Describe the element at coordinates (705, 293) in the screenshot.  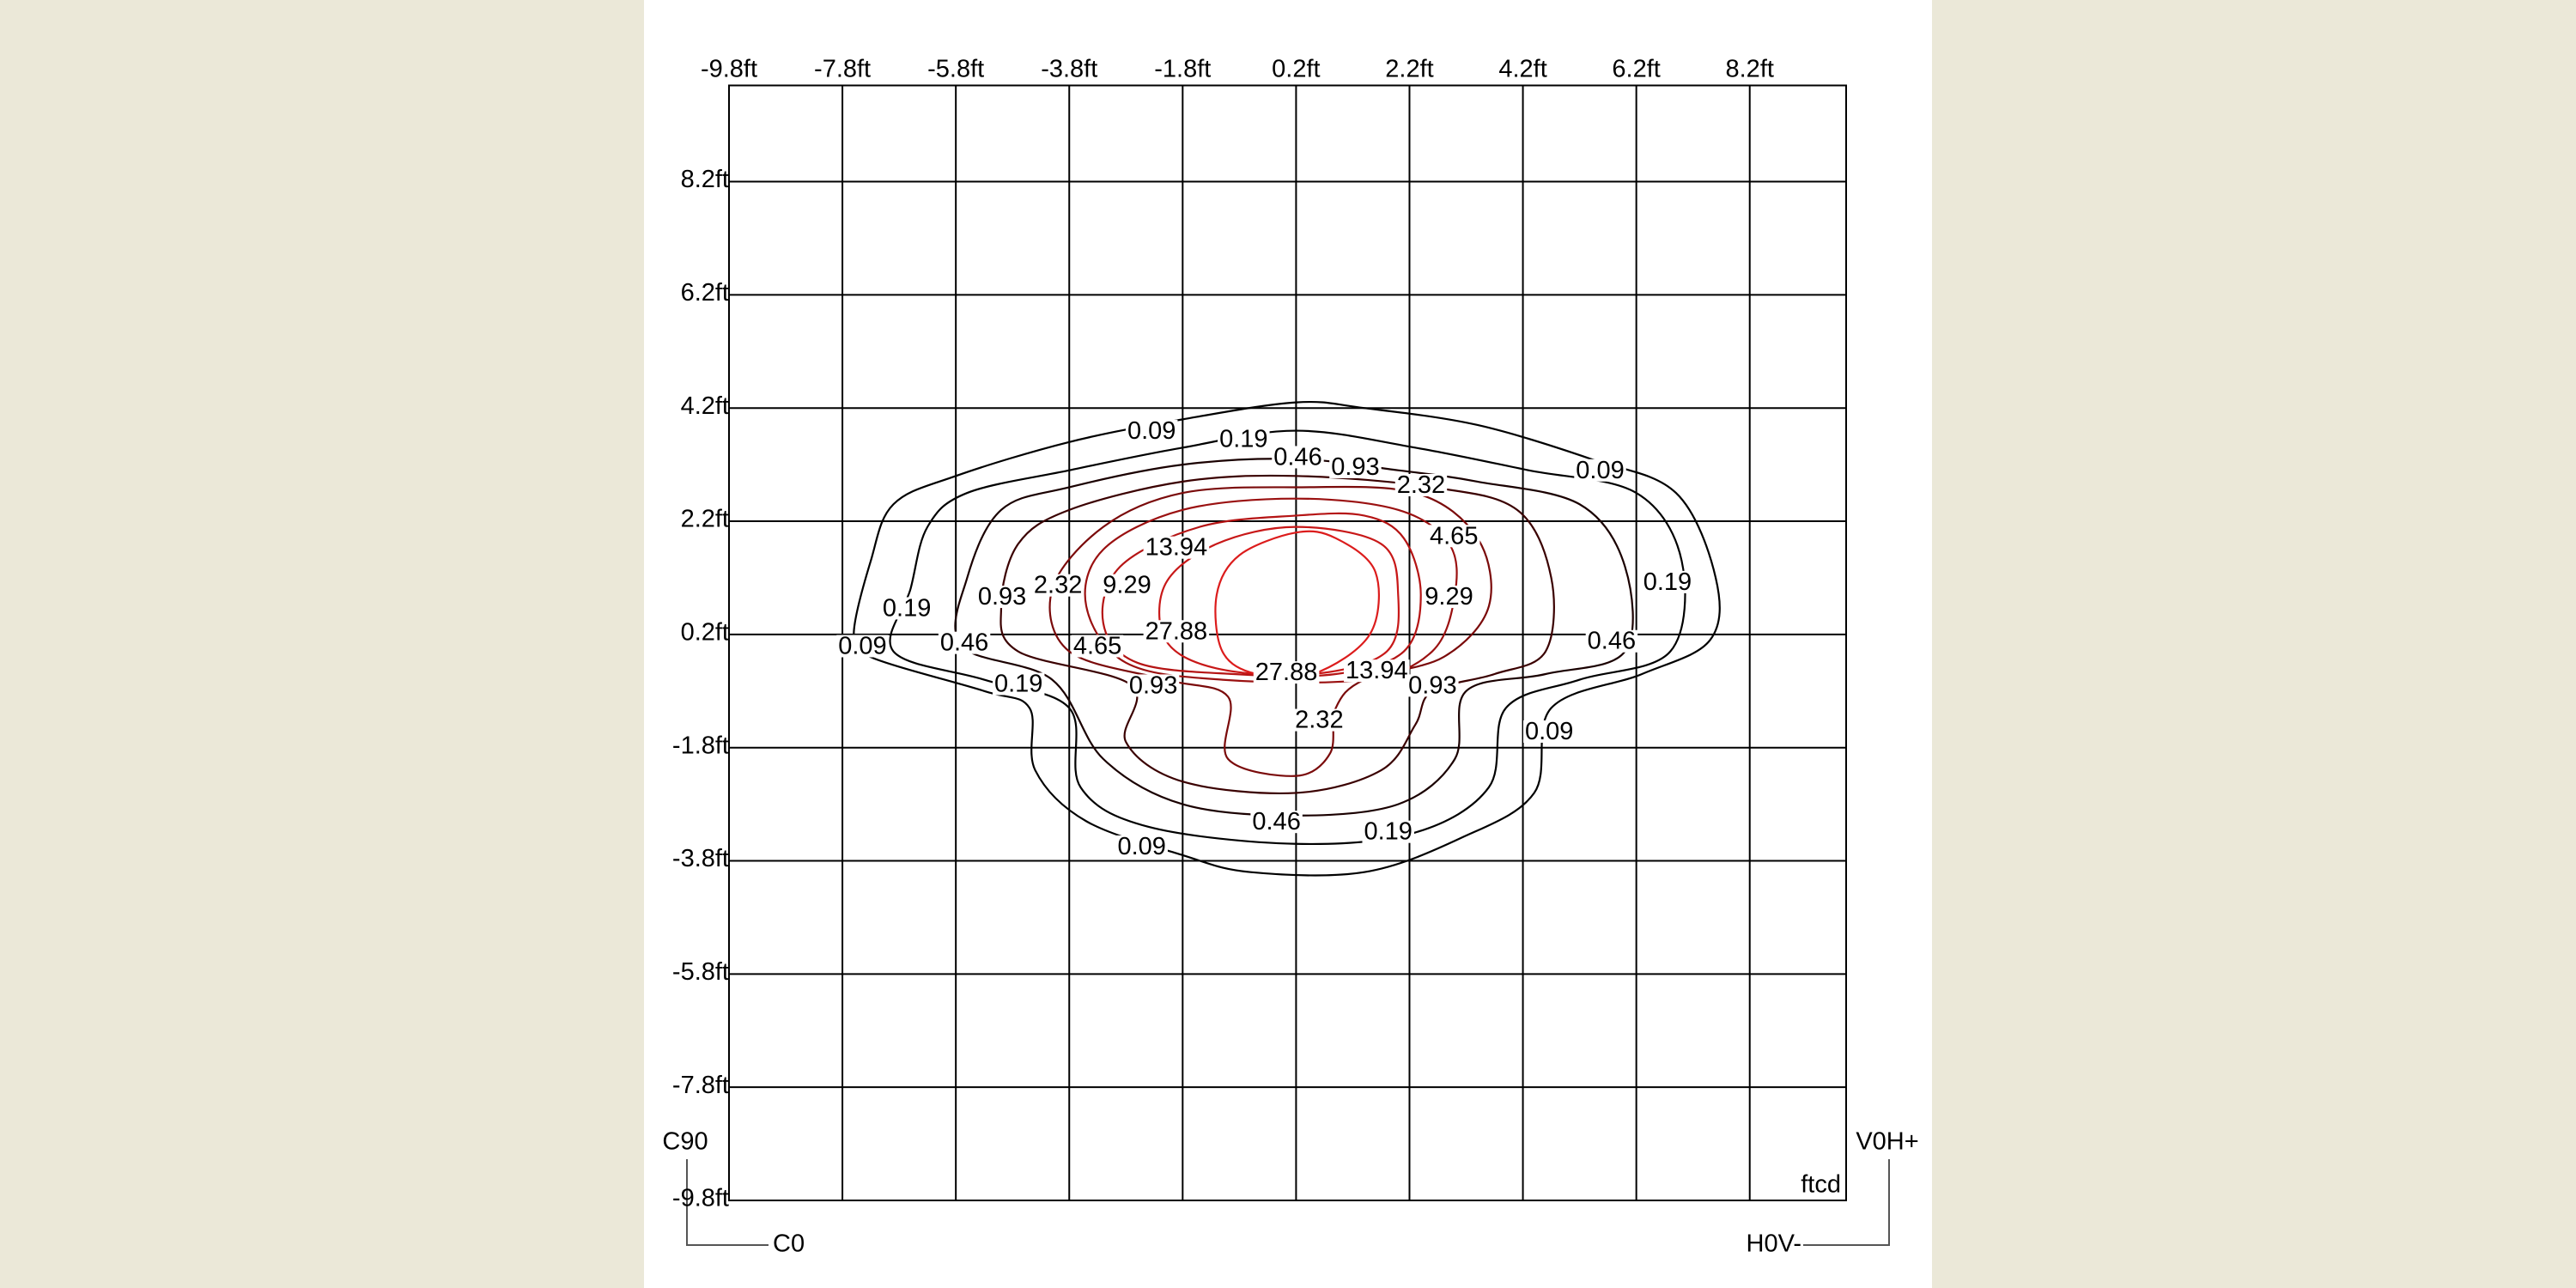
I see `y-tick-label: 6.2ft` at that location.